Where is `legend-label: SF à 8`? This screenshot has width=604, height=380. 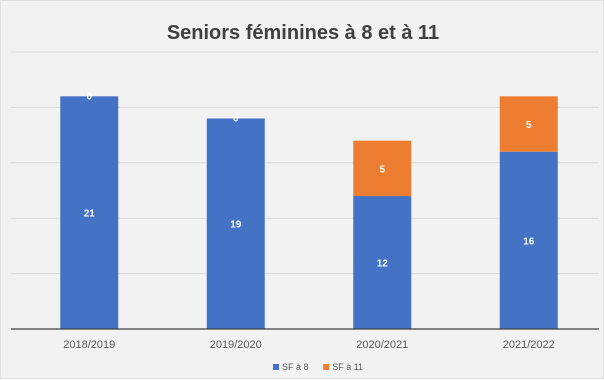 legend-label: SF à 8 is located at coordinates (295, 367).